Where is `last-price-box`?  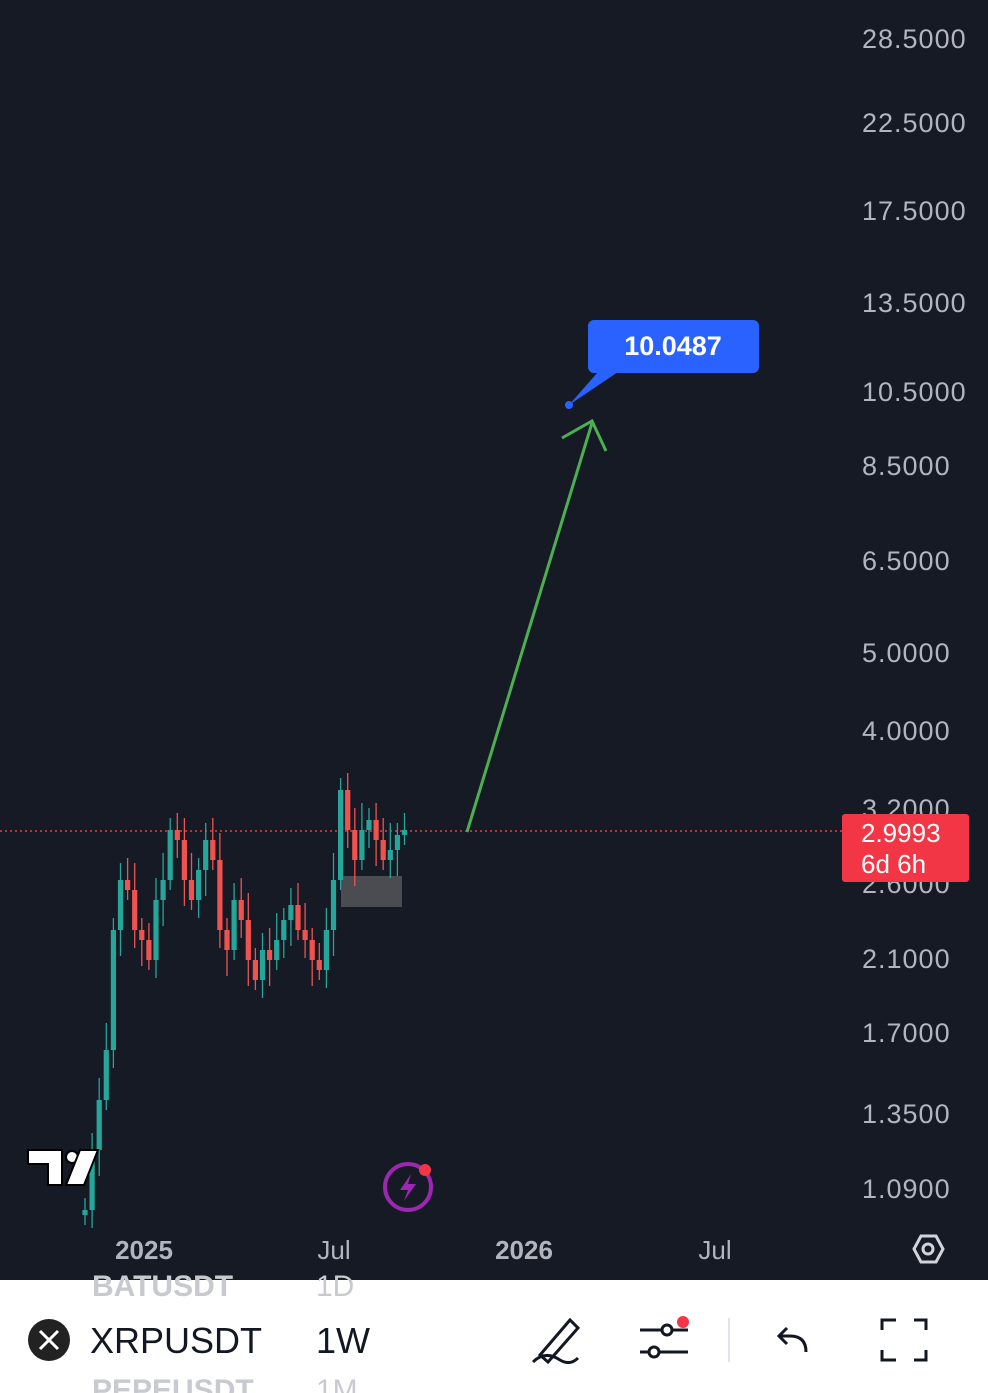 last-price-box is located at coordinates (905, 848).